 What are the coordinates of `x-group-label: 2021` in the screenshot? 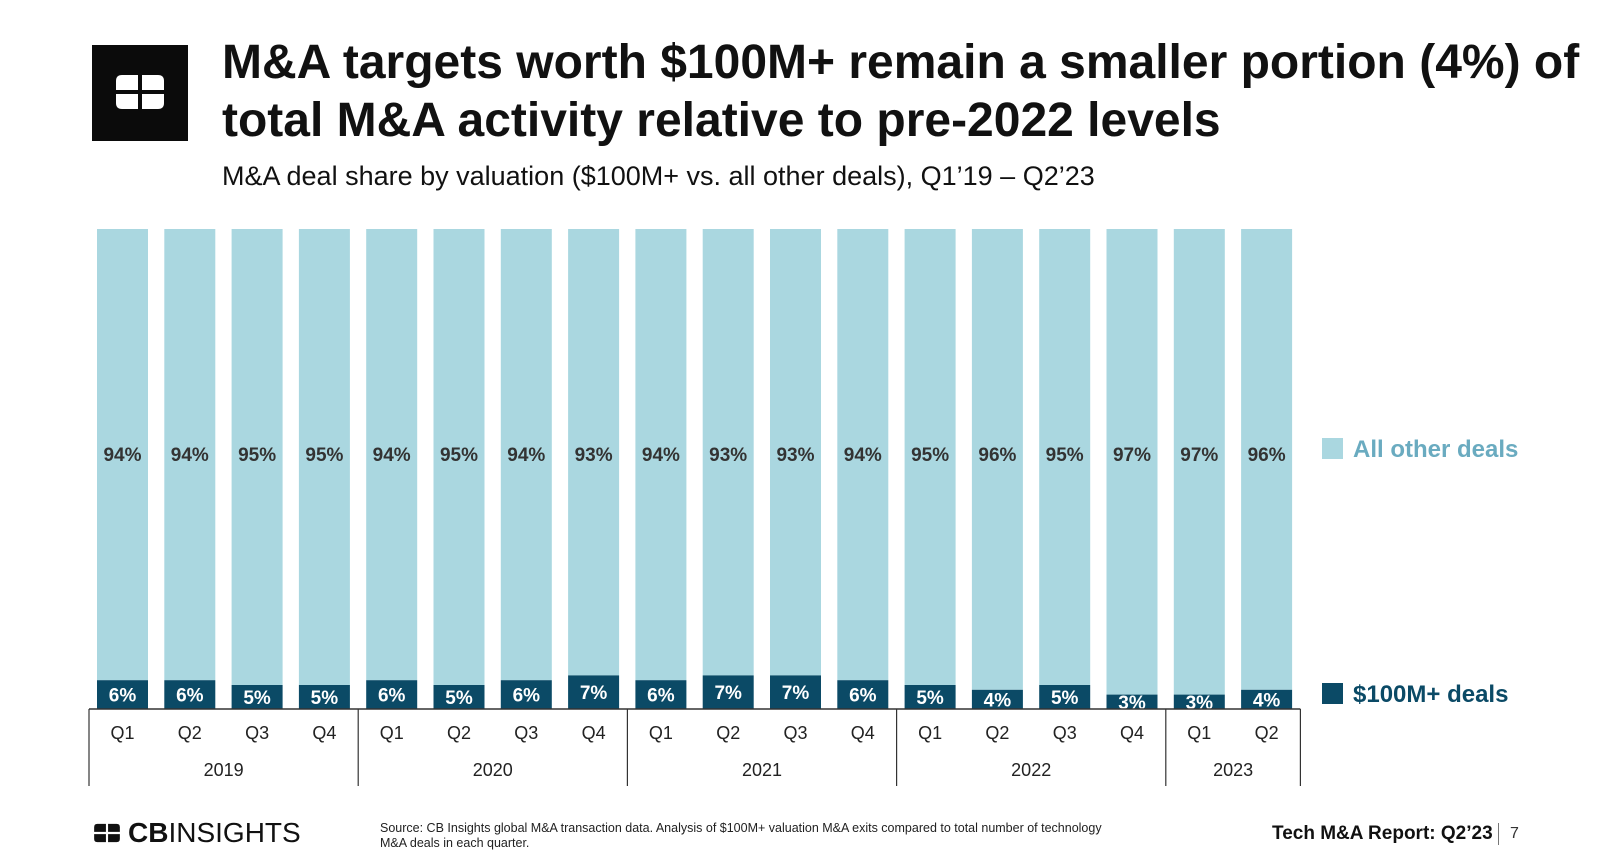 It's located at (762, 770).